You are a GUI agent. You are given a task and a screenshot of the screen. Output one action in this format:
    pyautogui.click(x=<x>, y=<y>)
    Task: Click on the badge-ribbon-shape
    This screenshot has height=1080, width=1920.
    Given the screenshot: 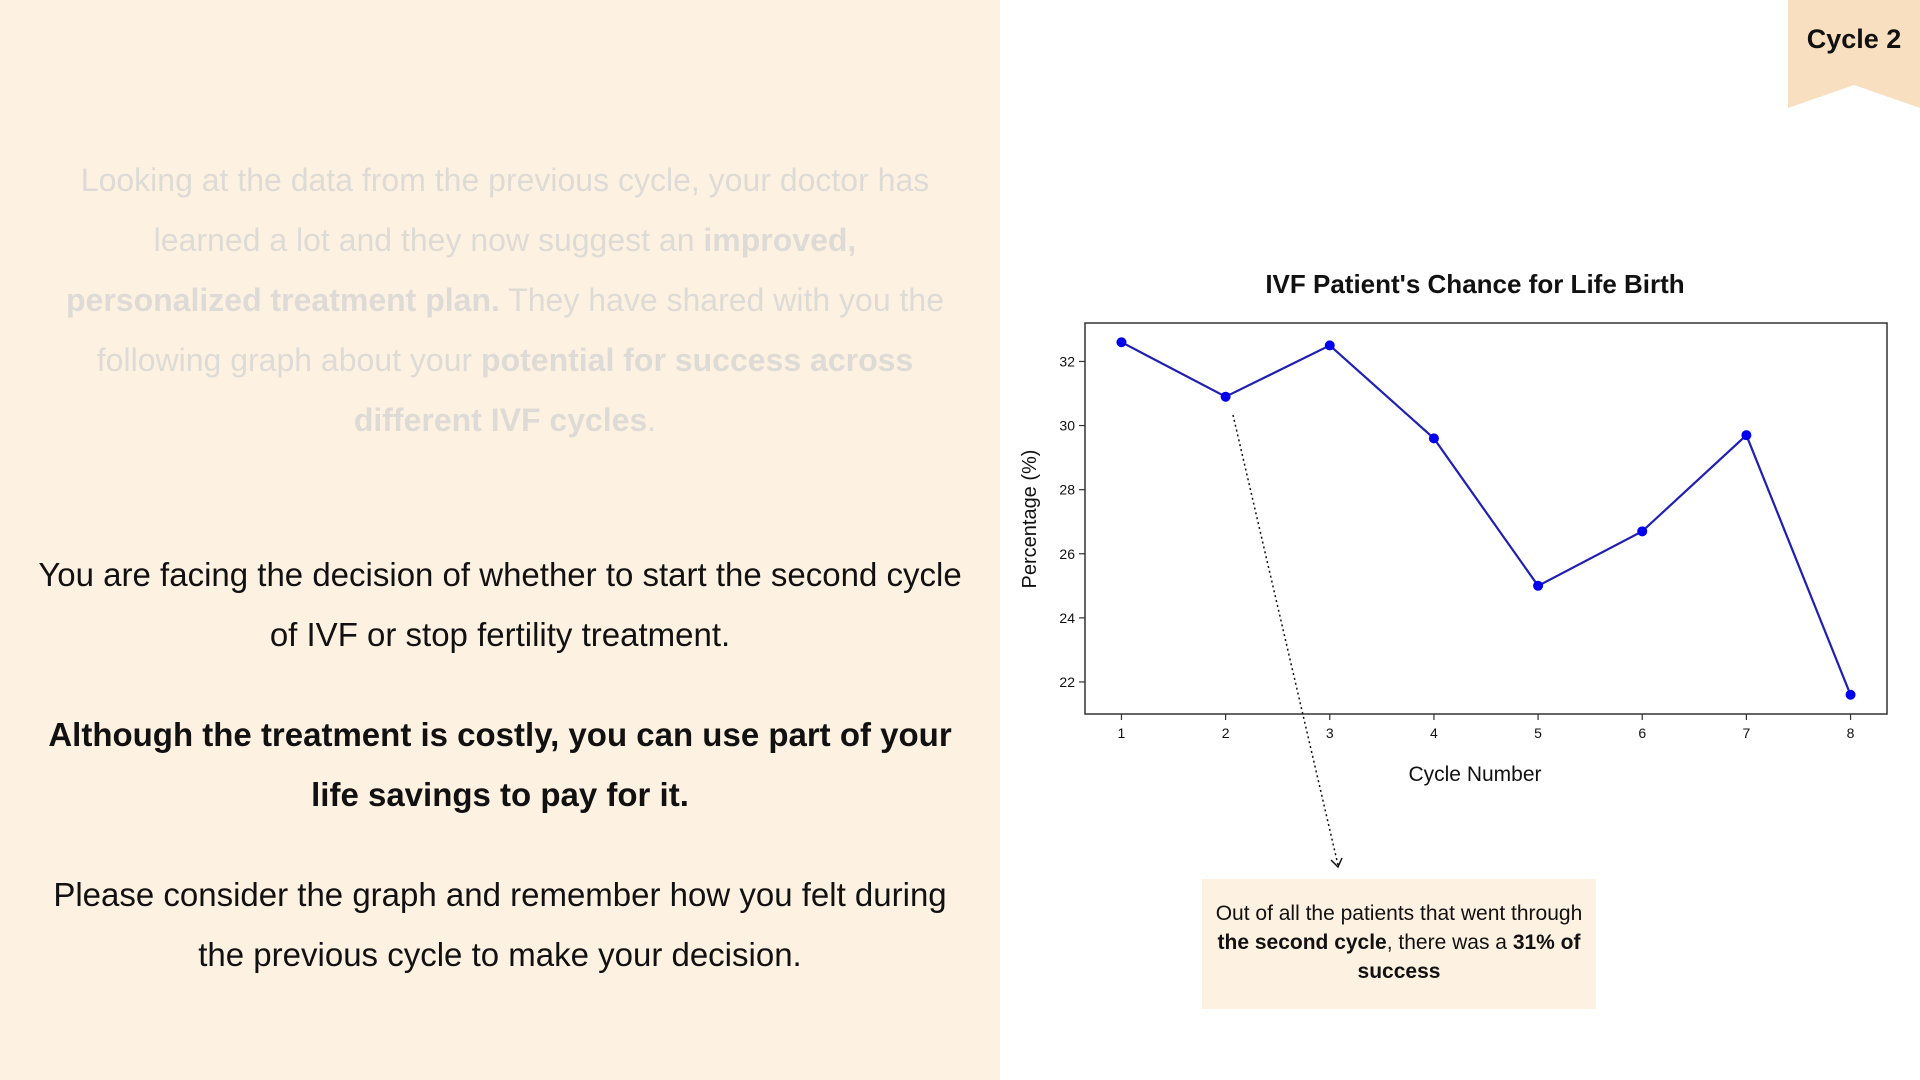 What is the action you would take?
    pyautogui.click(x=1854, y=54)
    